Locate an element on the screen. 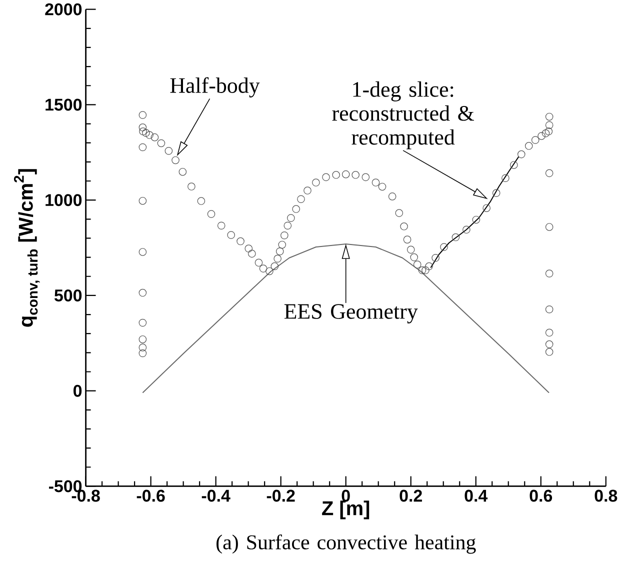  line-series is located at coordinates (475, 212).